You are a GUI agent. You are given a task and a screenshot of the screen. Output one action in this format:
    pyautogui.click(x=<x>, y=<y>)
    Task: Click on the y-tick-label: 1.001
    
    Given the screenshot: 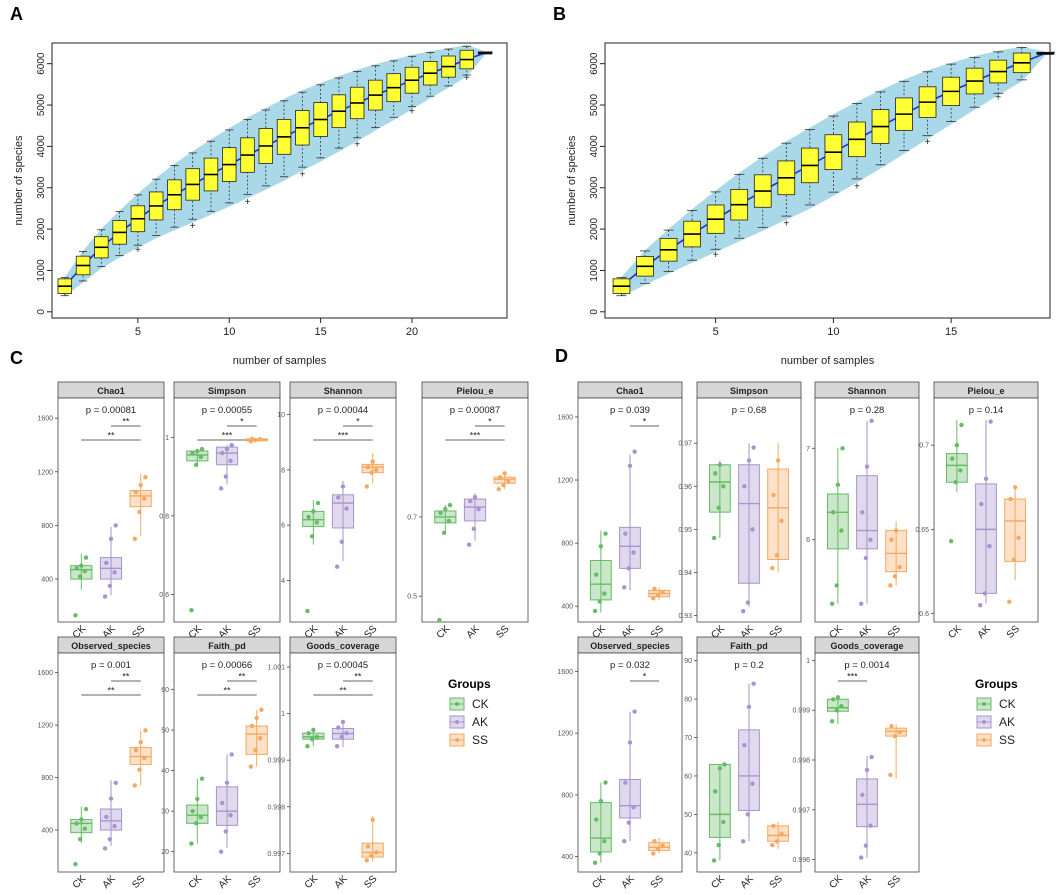 What is the action you would take?
    pyautogui.click(x=276, y=667)
    